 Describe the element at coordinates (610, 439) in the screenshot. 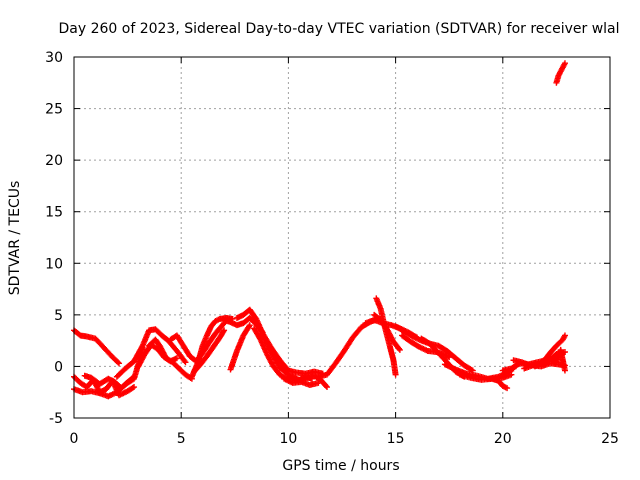

I see `x-tick-label: 25` at that location.